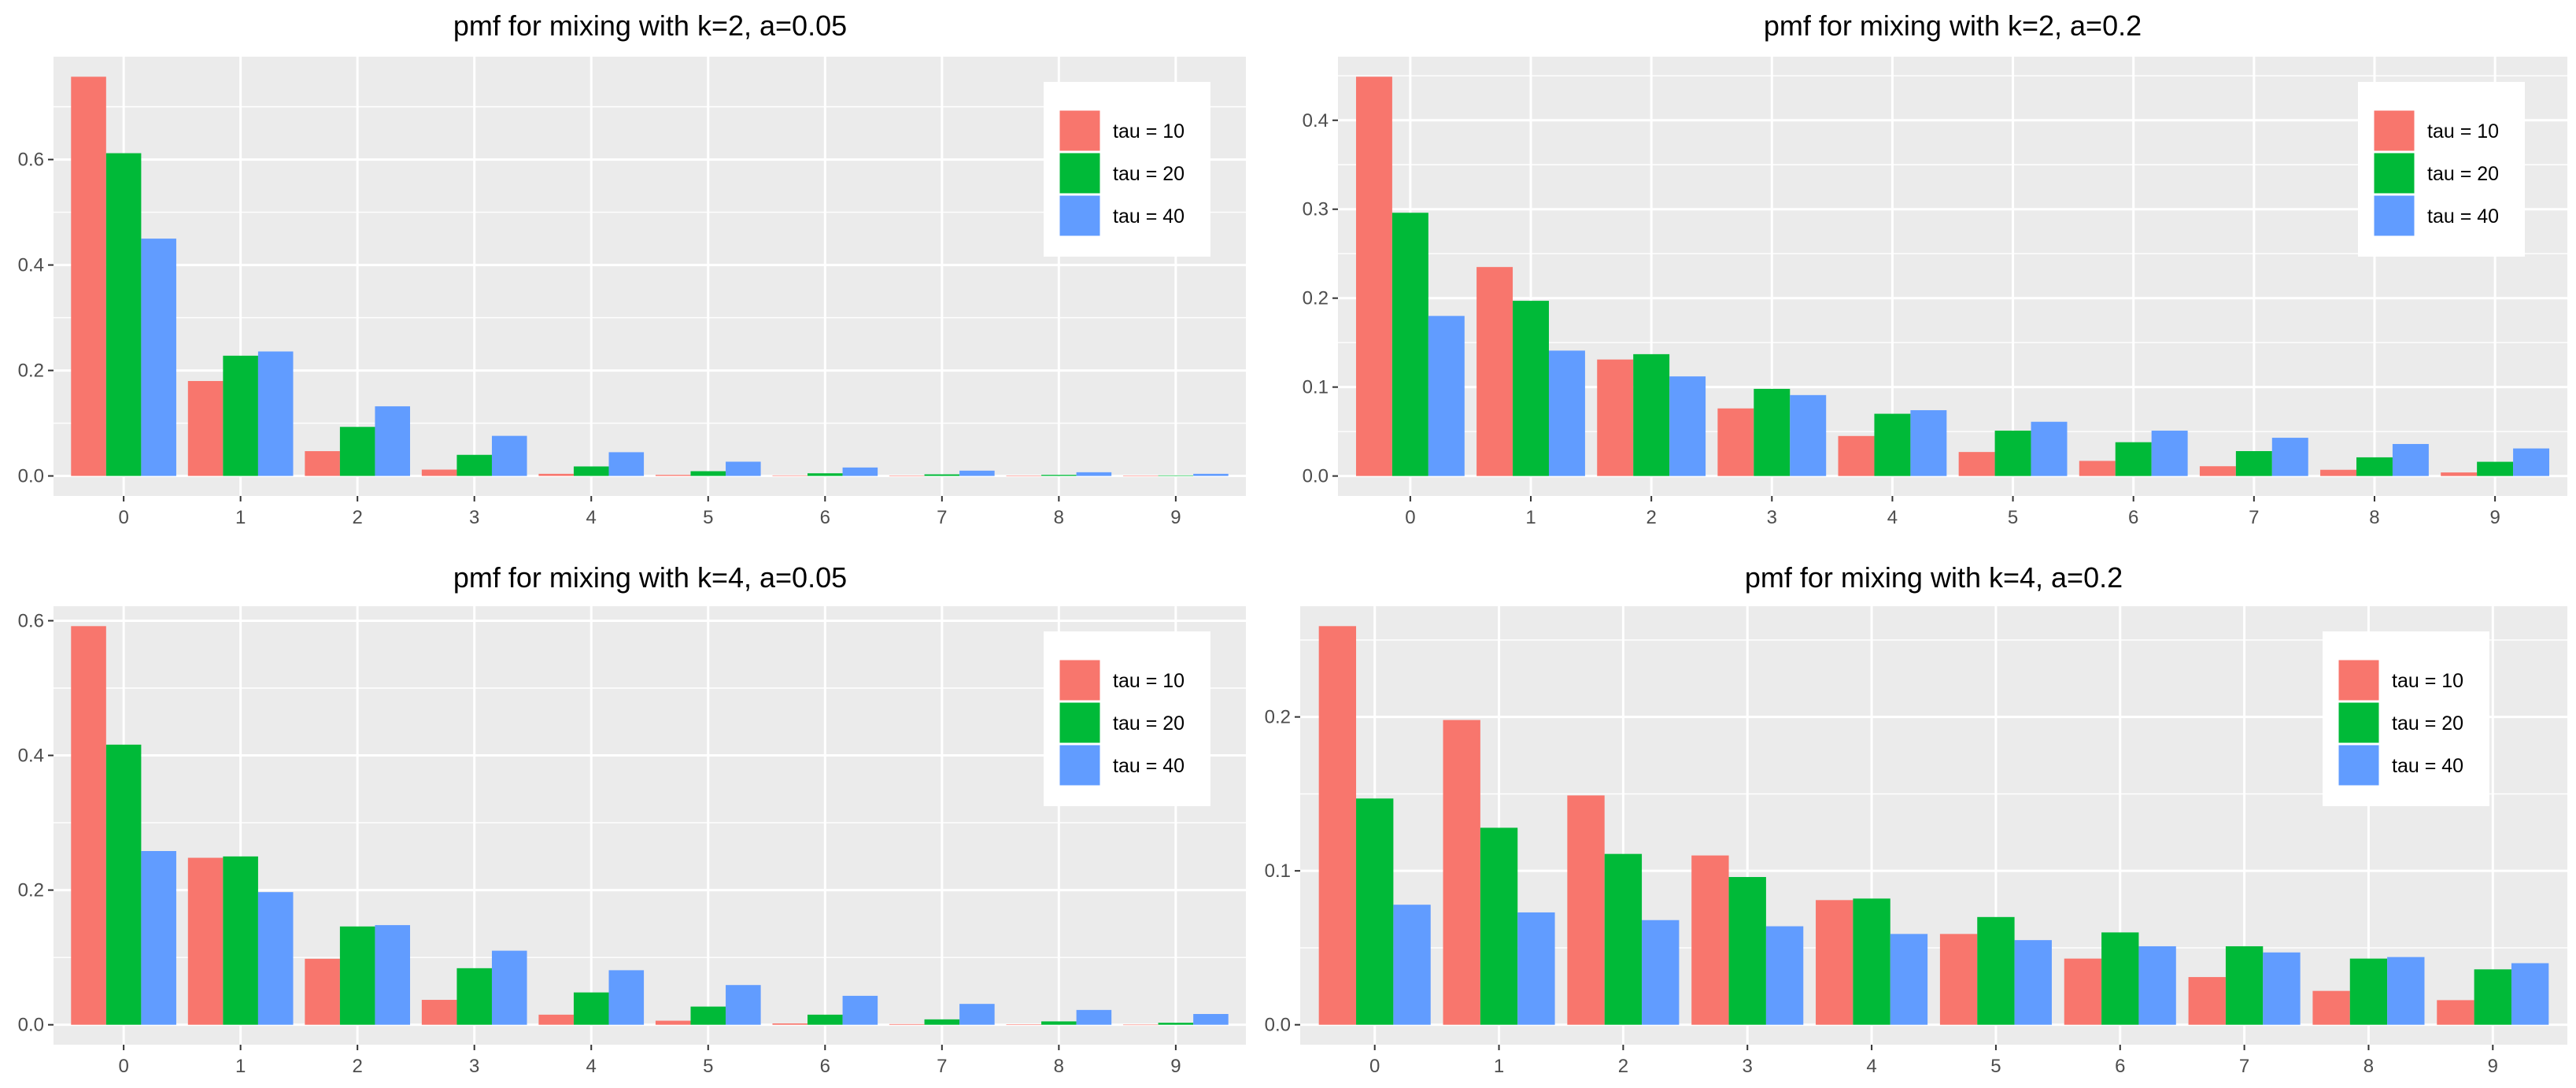 This screenshot has width=2576, height=1088. What do you see at coordinates (650, 577) in the screenshot?
I see `chart-title: pmf for mixing with k=4, a=0.05` at bounding box center [650, 577].